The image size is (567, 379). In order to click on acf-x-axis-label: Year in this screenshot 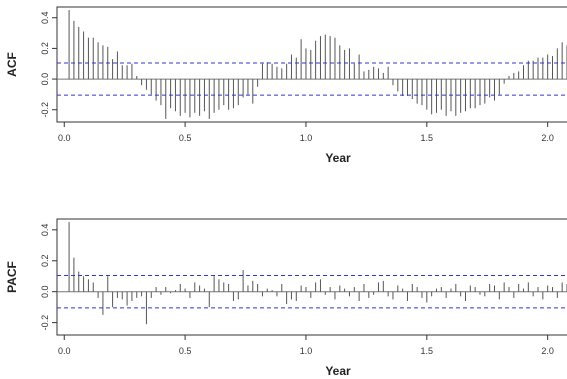, I will do `click(338, 158)`.